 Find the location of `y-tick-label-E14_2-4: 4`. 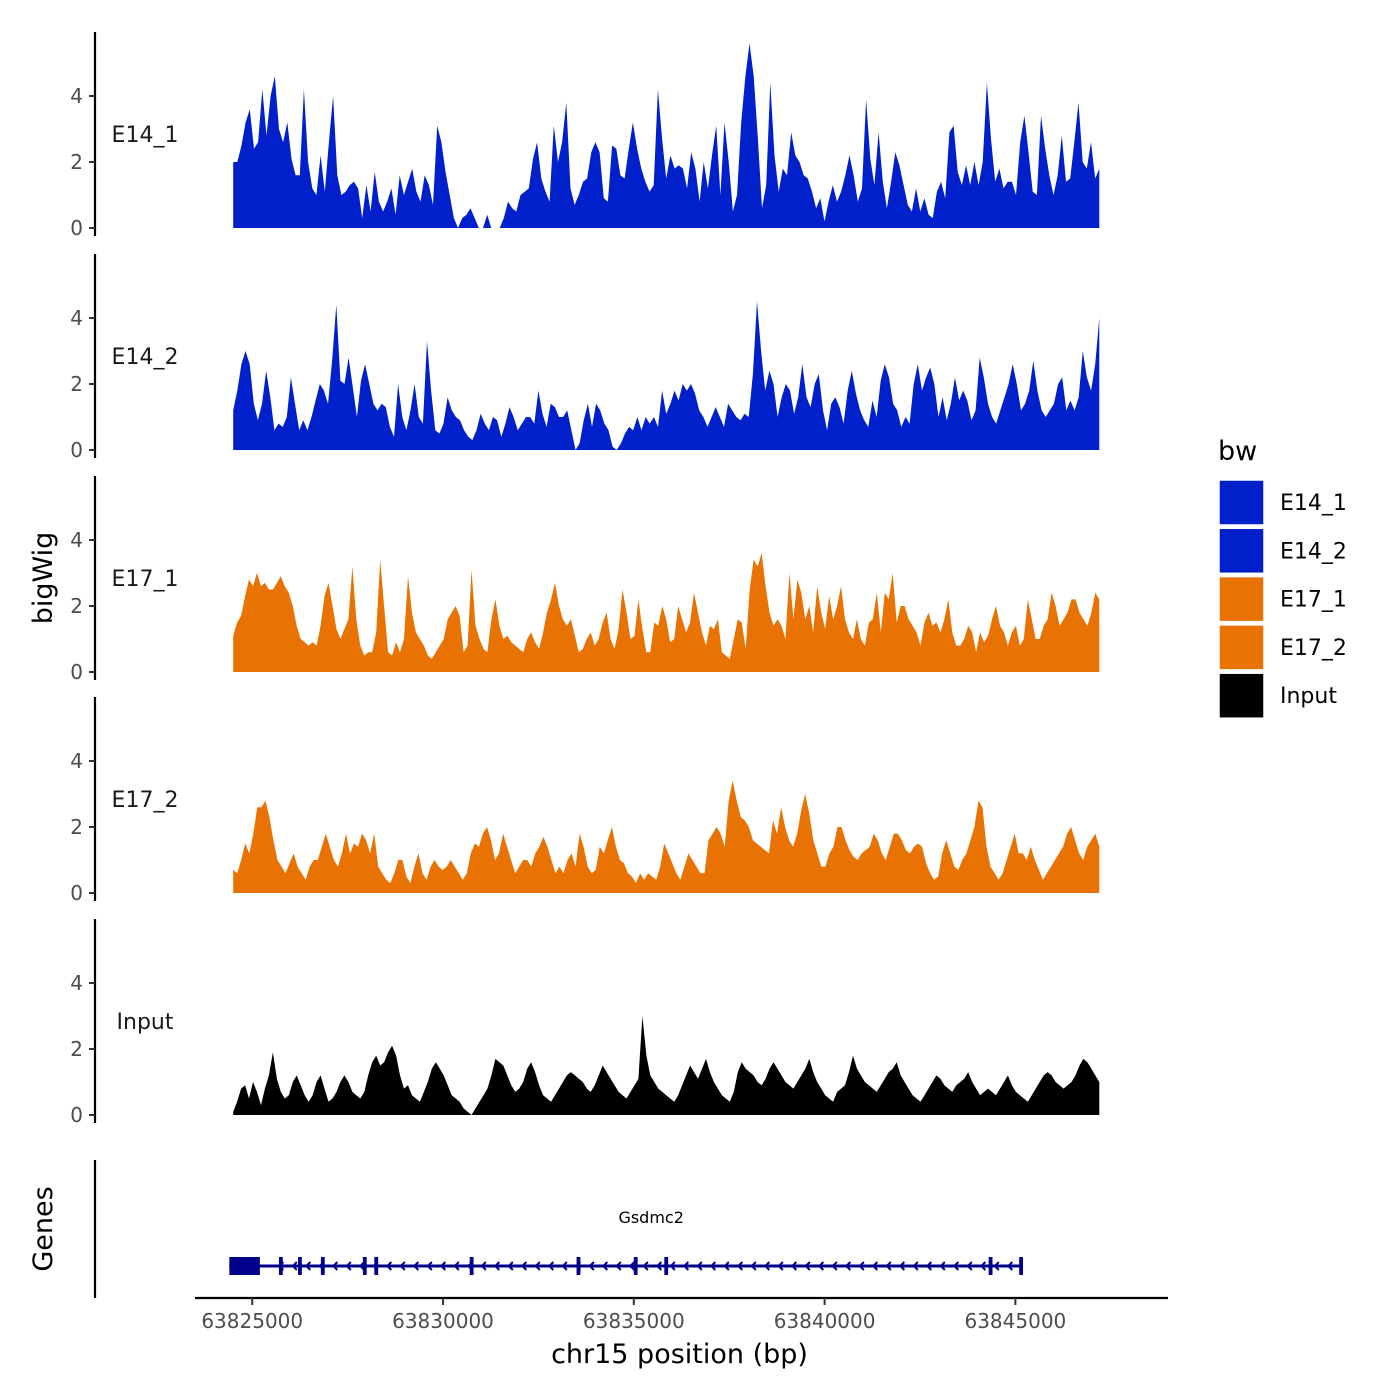

y-tick-label-E14_2-4: 4 is located at coordinates (76, 318).